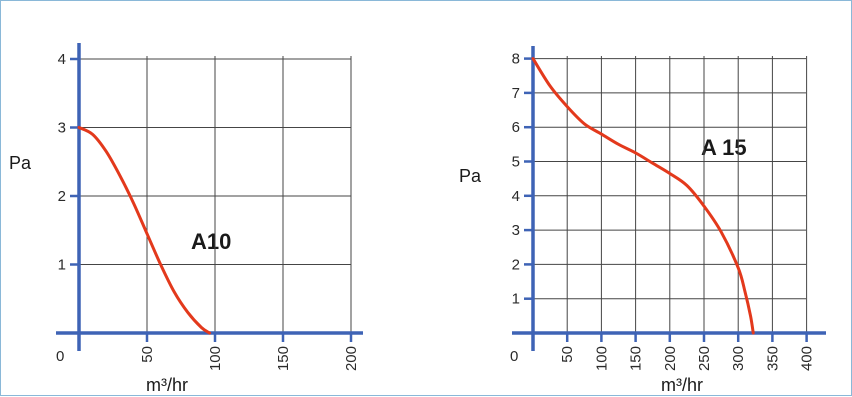  Describe the element at coordinates (516, 264) in the screenshot. I see `chart2-y-tick-label: 2` at that location.